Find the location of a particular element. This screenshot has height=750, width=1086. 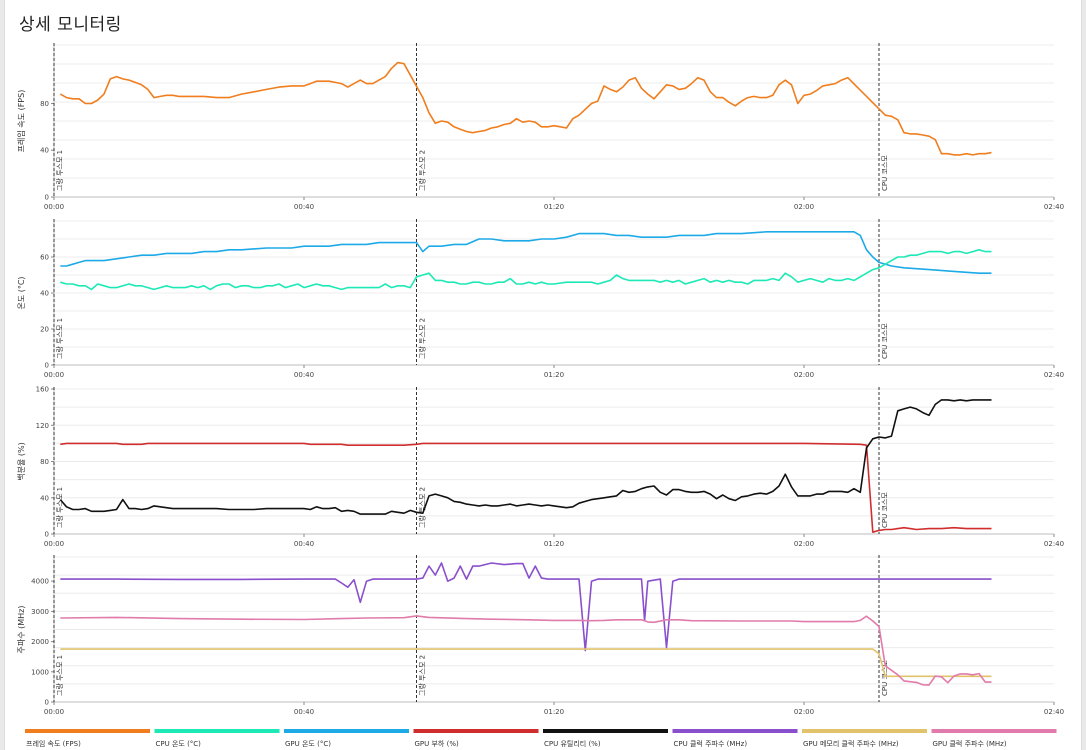

y-axis-label: 온도 (°C) is located at coordinates (21, 292).